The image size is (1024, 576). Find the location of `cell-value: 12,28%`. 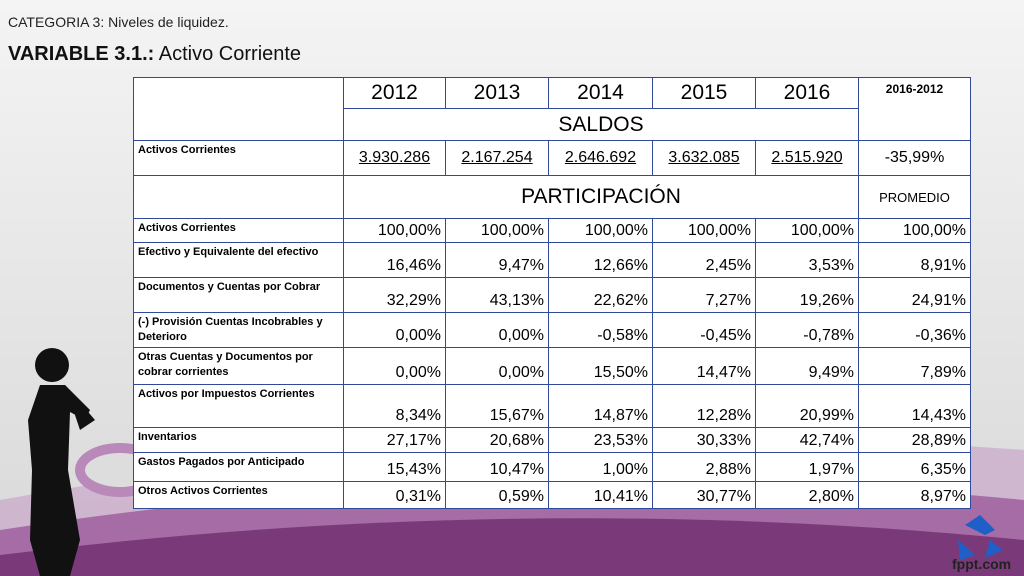

cell-value: 12,28% is located at coordinates (704, 406).